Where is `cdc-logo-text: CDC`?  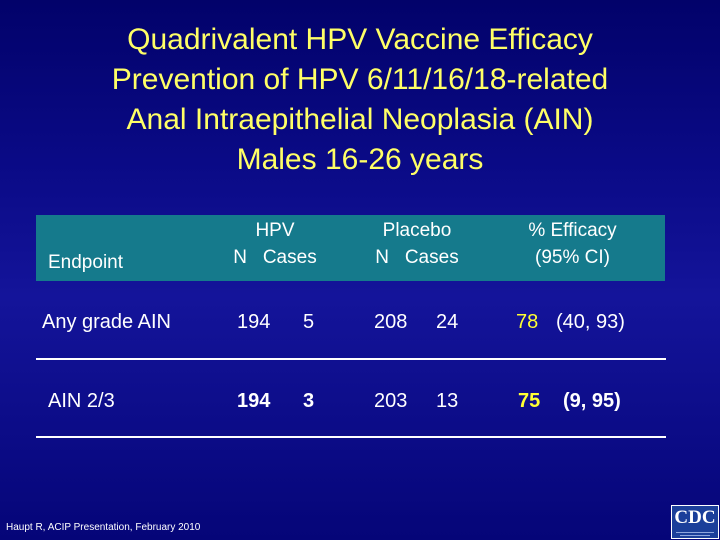 cdc-logo-text: CDC is located at coordinates (695, 517).